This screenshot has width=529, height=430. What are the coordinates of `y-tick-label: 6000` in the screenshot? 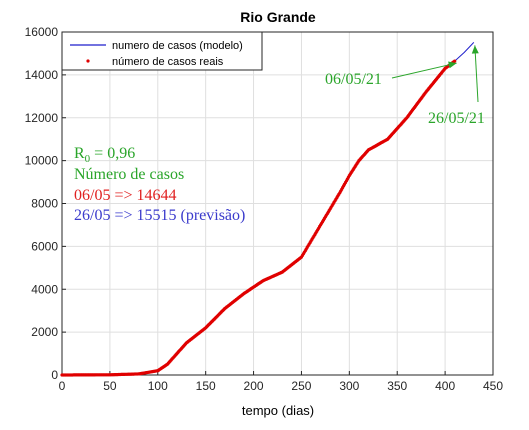 It's located at (44, 246).